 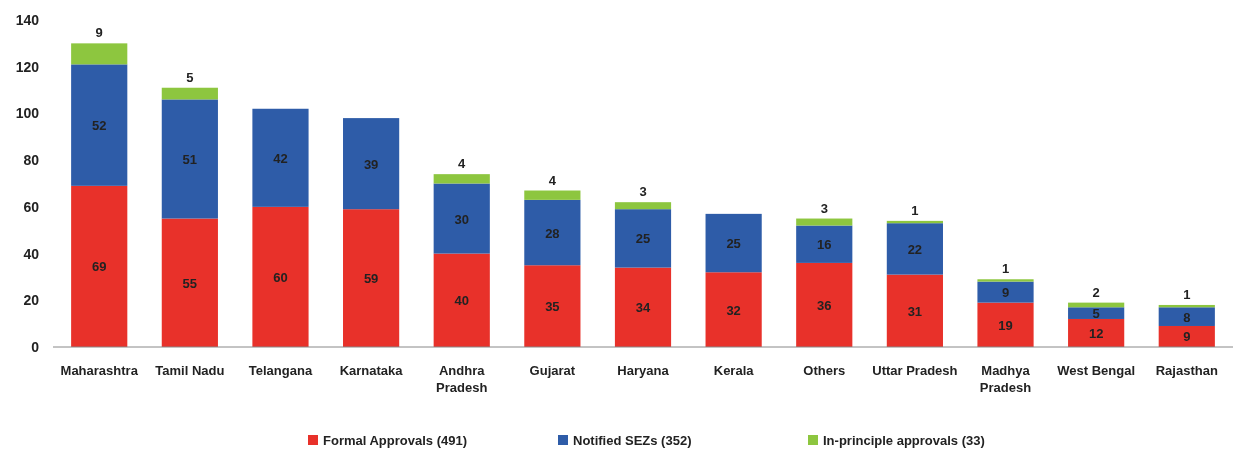 I want to click on data-label: 36, so click(x=824, y=305).